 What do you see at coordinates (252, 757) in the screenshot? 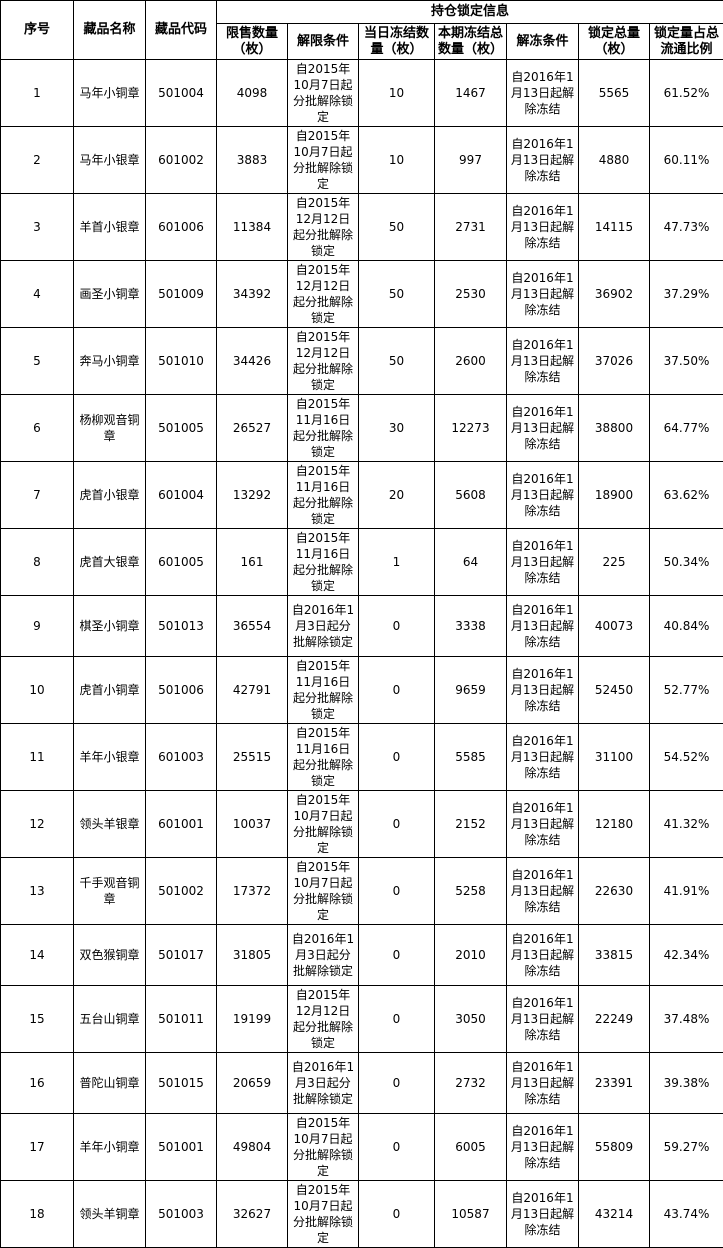
I see `cell-restricted-qty: 25515` at bounding box center [252, 757].